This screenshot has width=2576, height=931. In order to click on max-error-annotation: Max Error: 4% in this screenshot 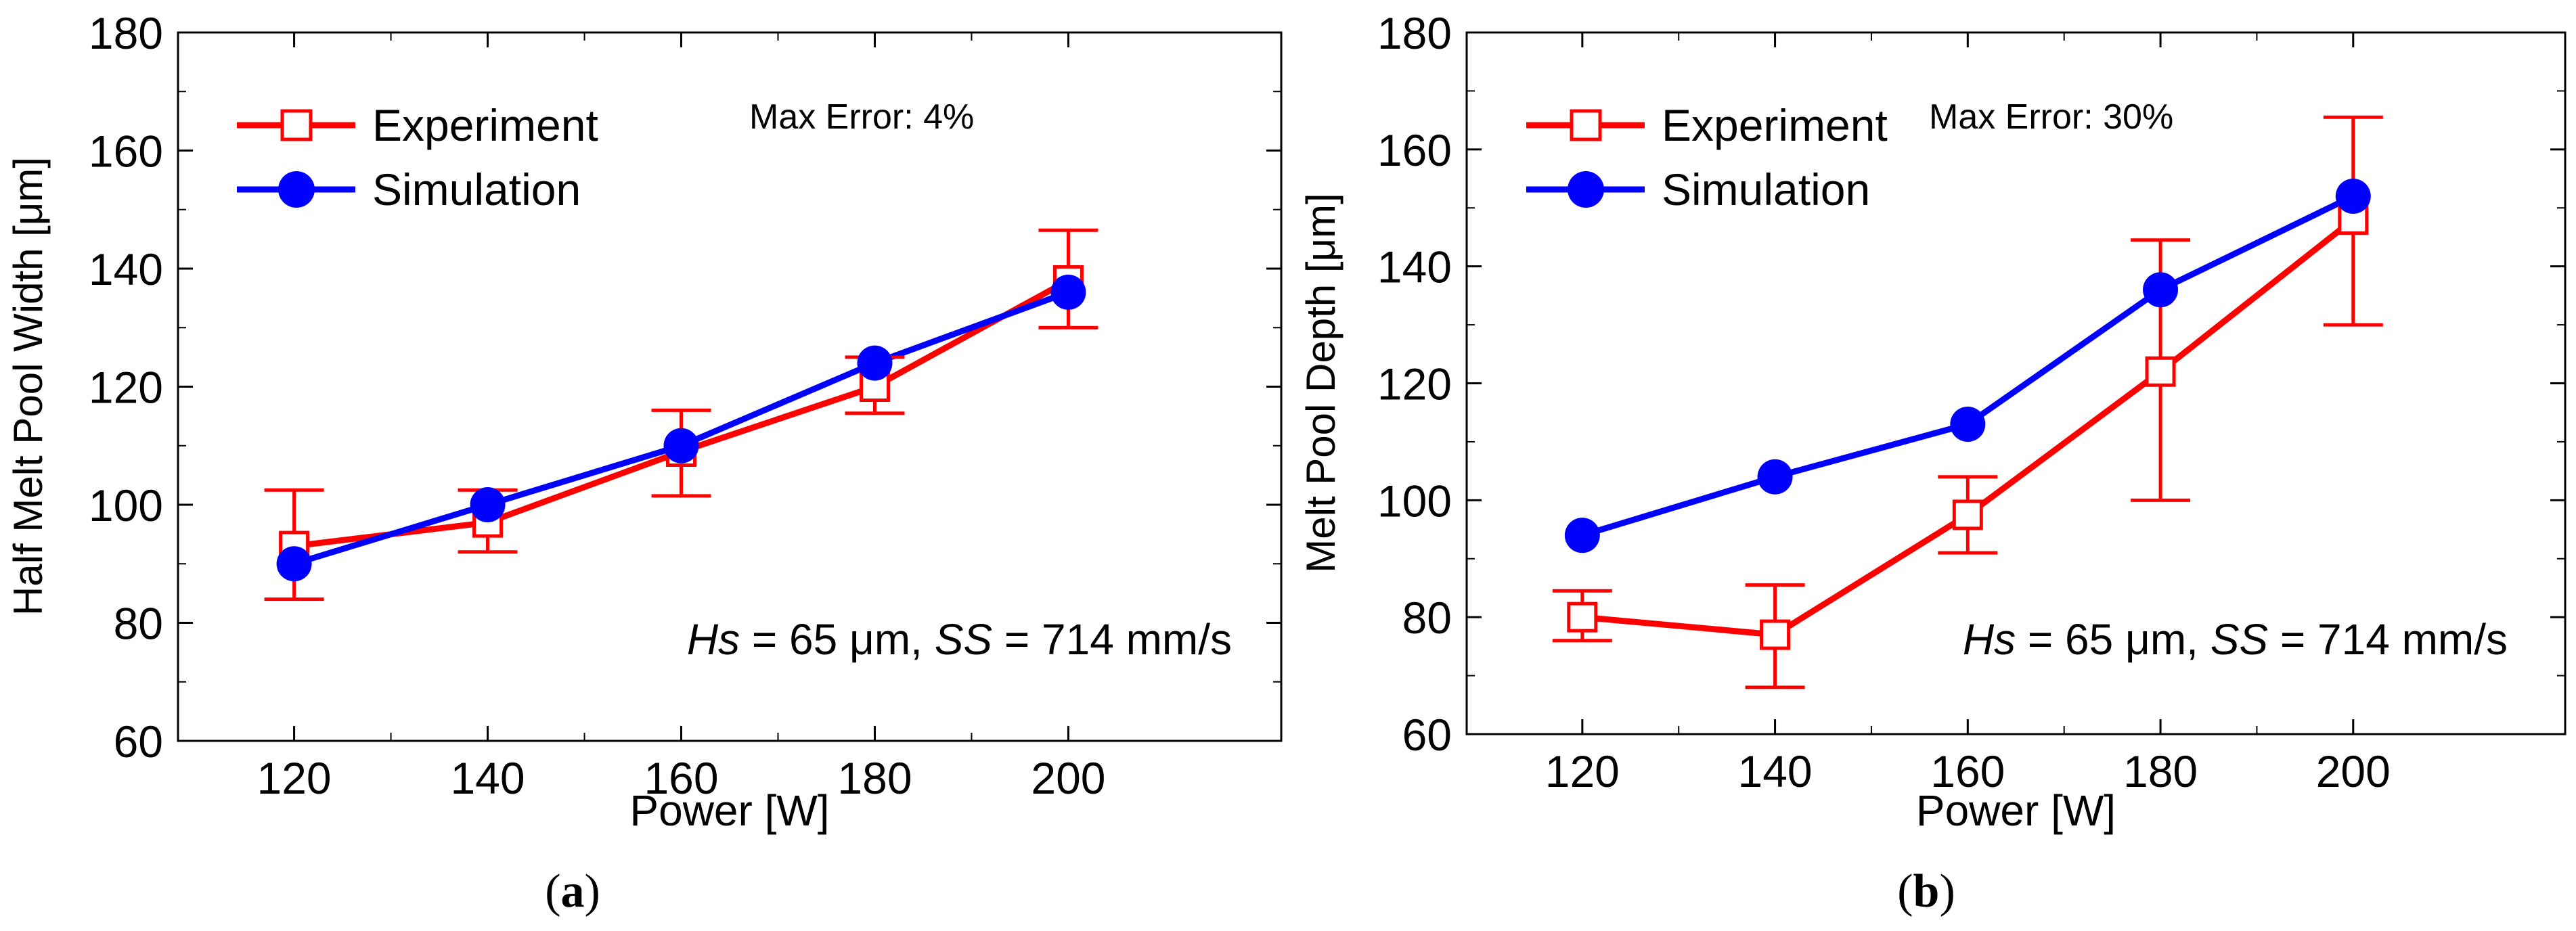, I will do `click(861, 117)`.